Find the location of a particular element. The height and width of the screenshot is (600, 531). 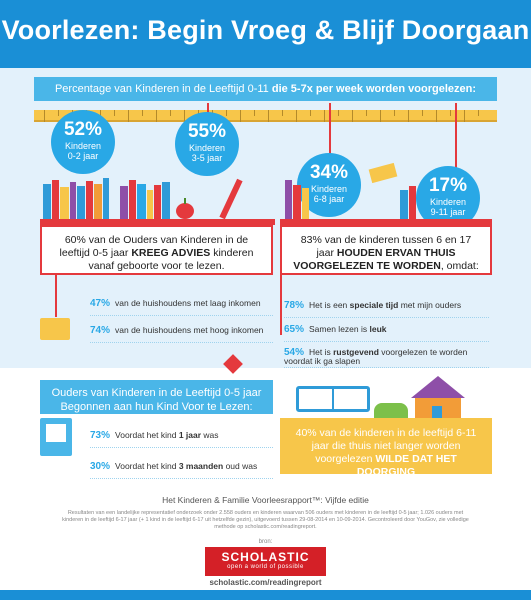

bubble-0-2: 52% Kinderen 0-2 jaar is located at coordinates (83, 142).